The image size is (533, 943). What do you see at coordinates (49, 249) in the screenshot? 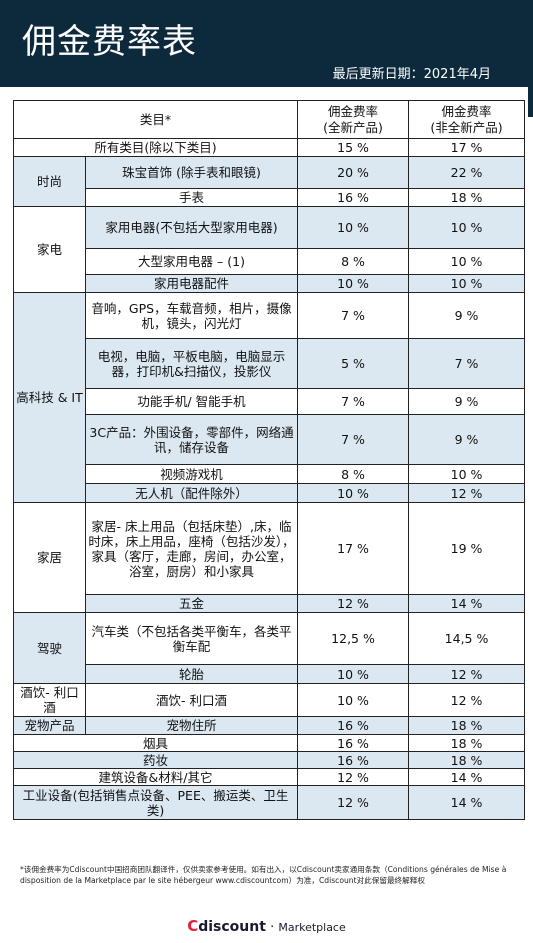
I see `category-group: 家电` at bounding box center [49, 249].